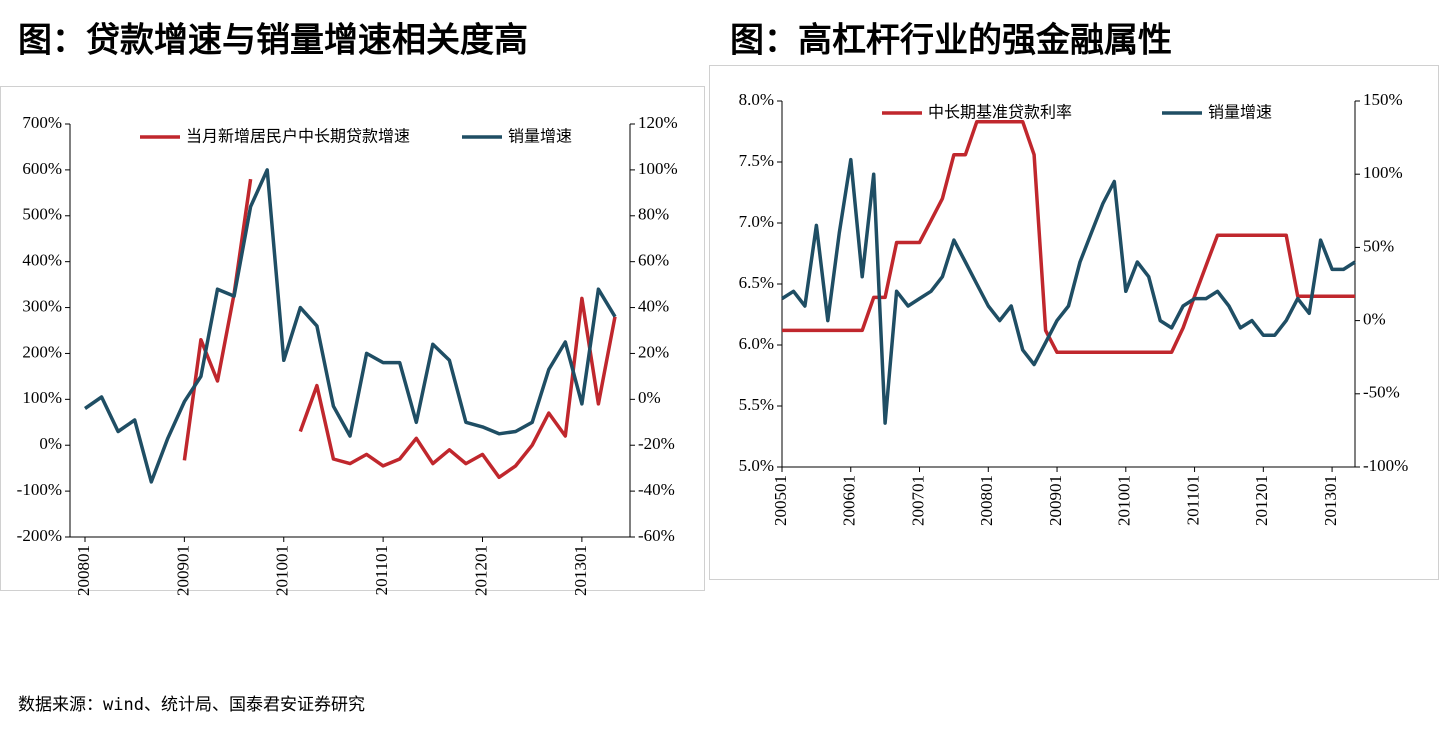 The image size is (1440, 741). What do you see at coordinates (917, 500) in the screenshot?
I see `x-tick-label: 200701` at bounding box center [917, 500].